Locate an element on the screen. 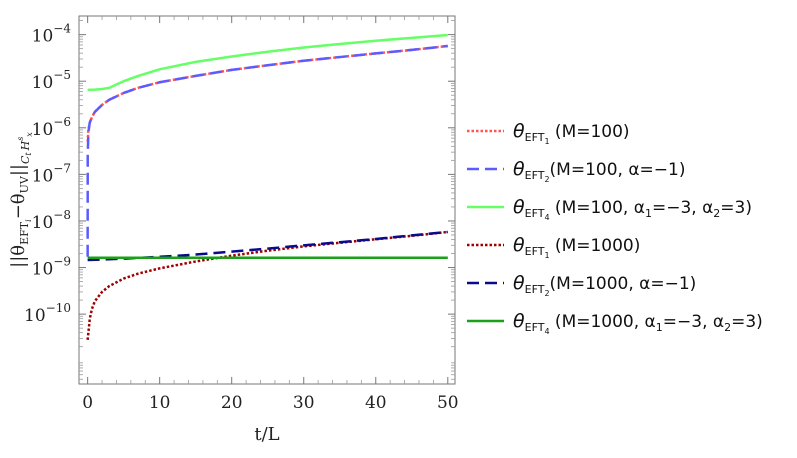  y-tick-label: 10⁻¹⁰ is located at coordinates (47, 313).